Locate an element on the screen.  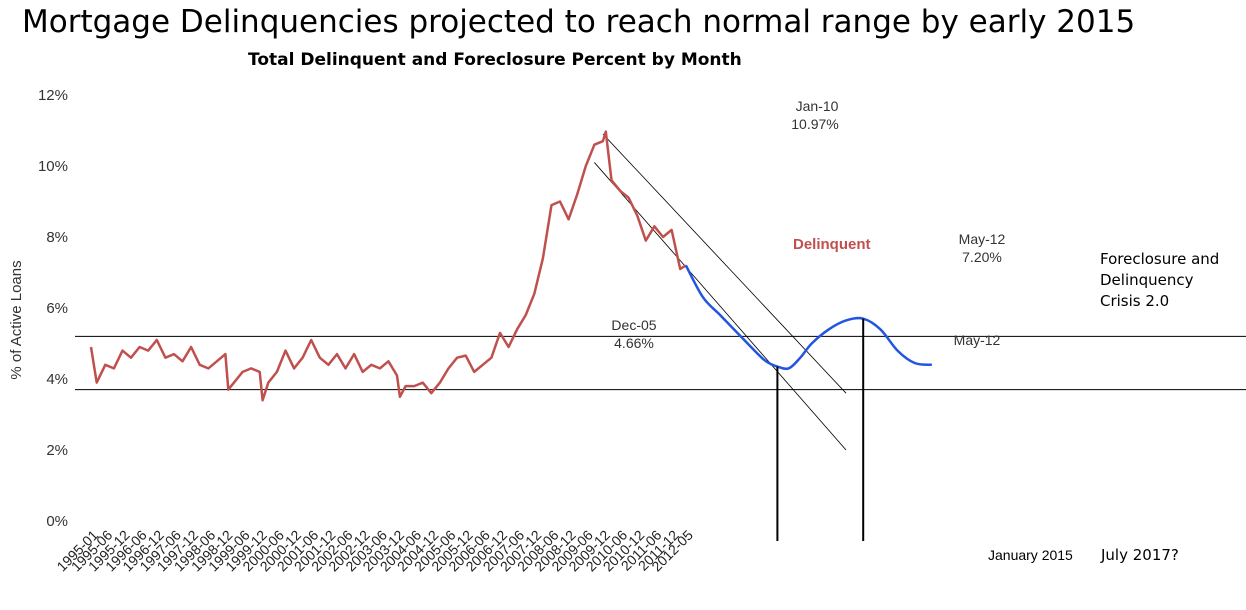
y-tick-label: 0% is located at coordinates (57, 521).